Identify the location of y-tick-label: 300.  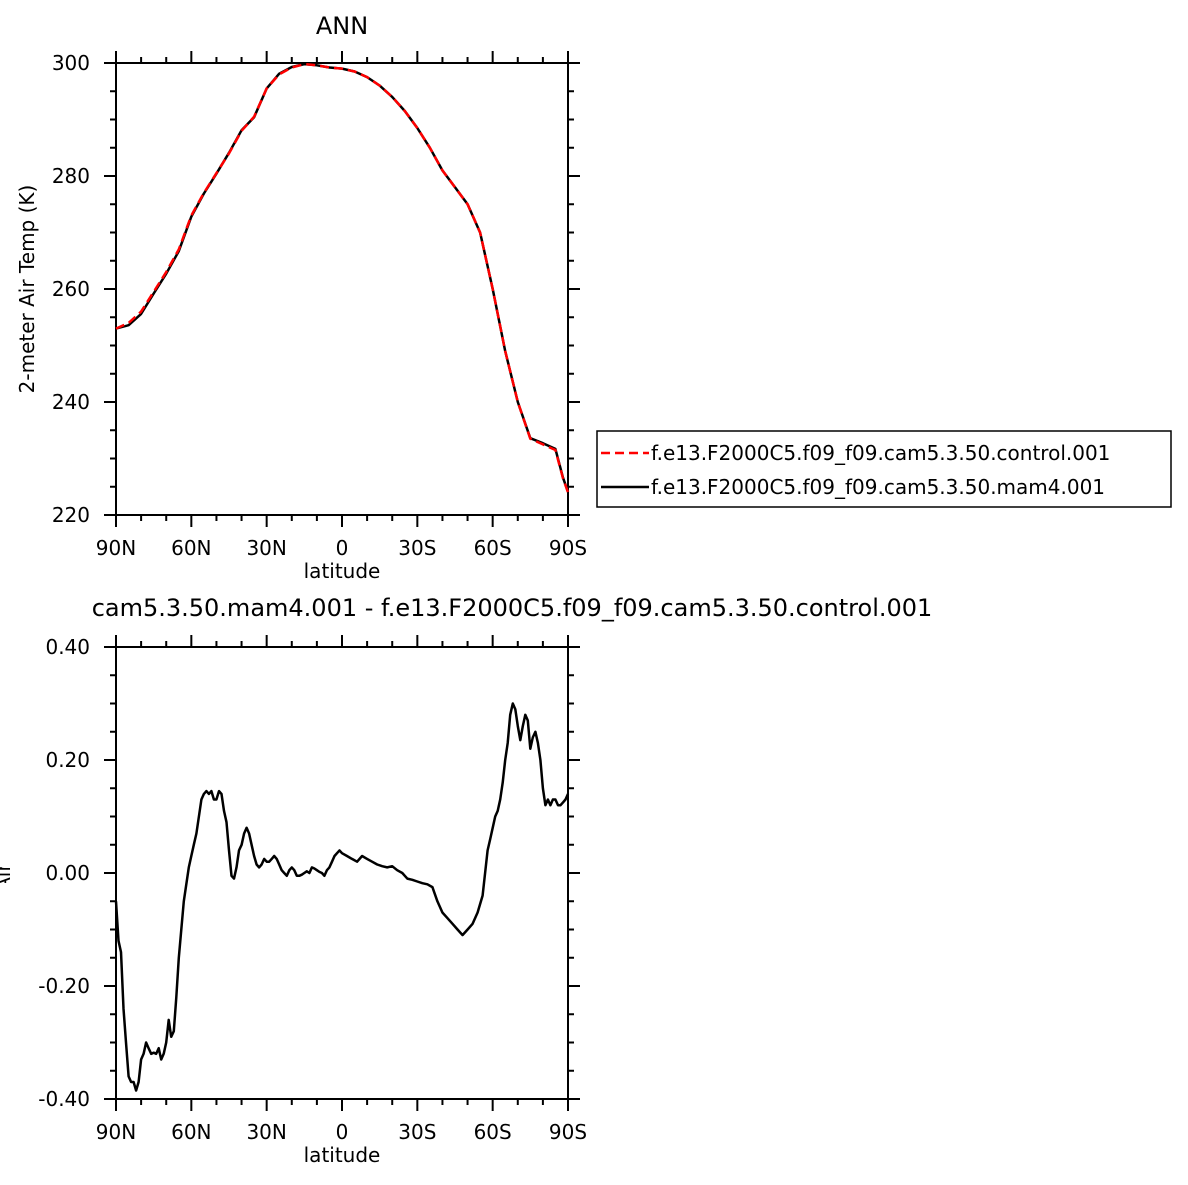
(71, 63).